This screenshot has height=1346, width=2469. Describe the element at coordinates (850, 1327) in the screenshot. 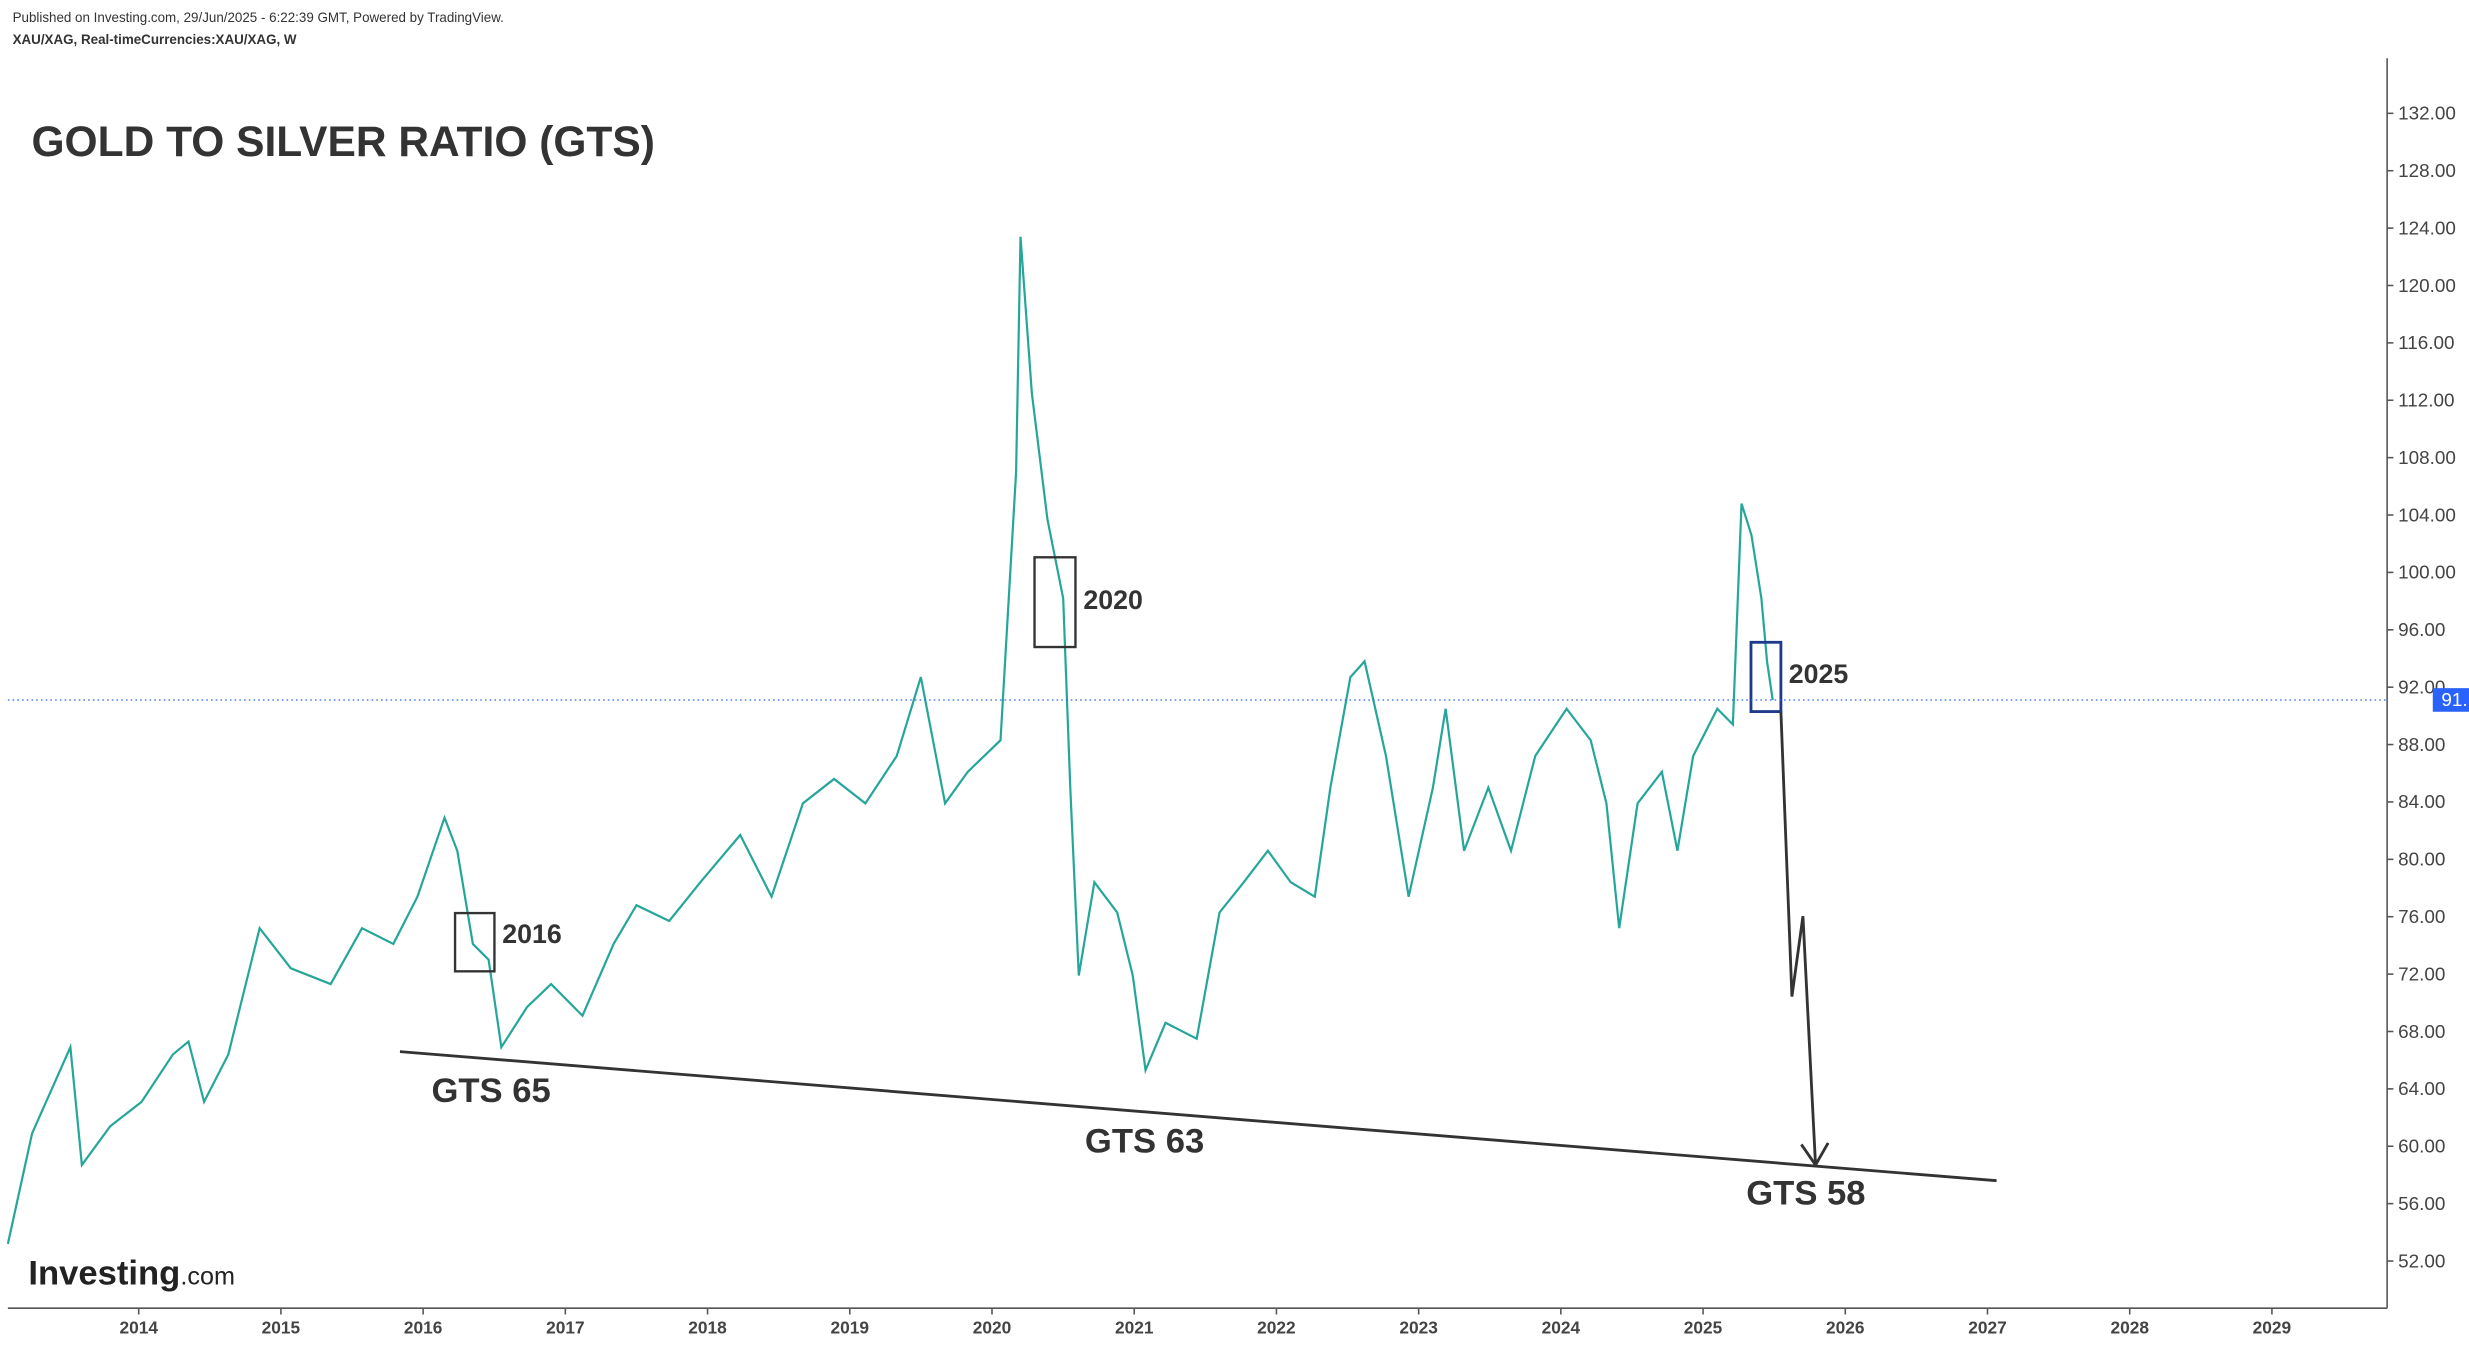

I see `x-tick-label: 2019` at that location.